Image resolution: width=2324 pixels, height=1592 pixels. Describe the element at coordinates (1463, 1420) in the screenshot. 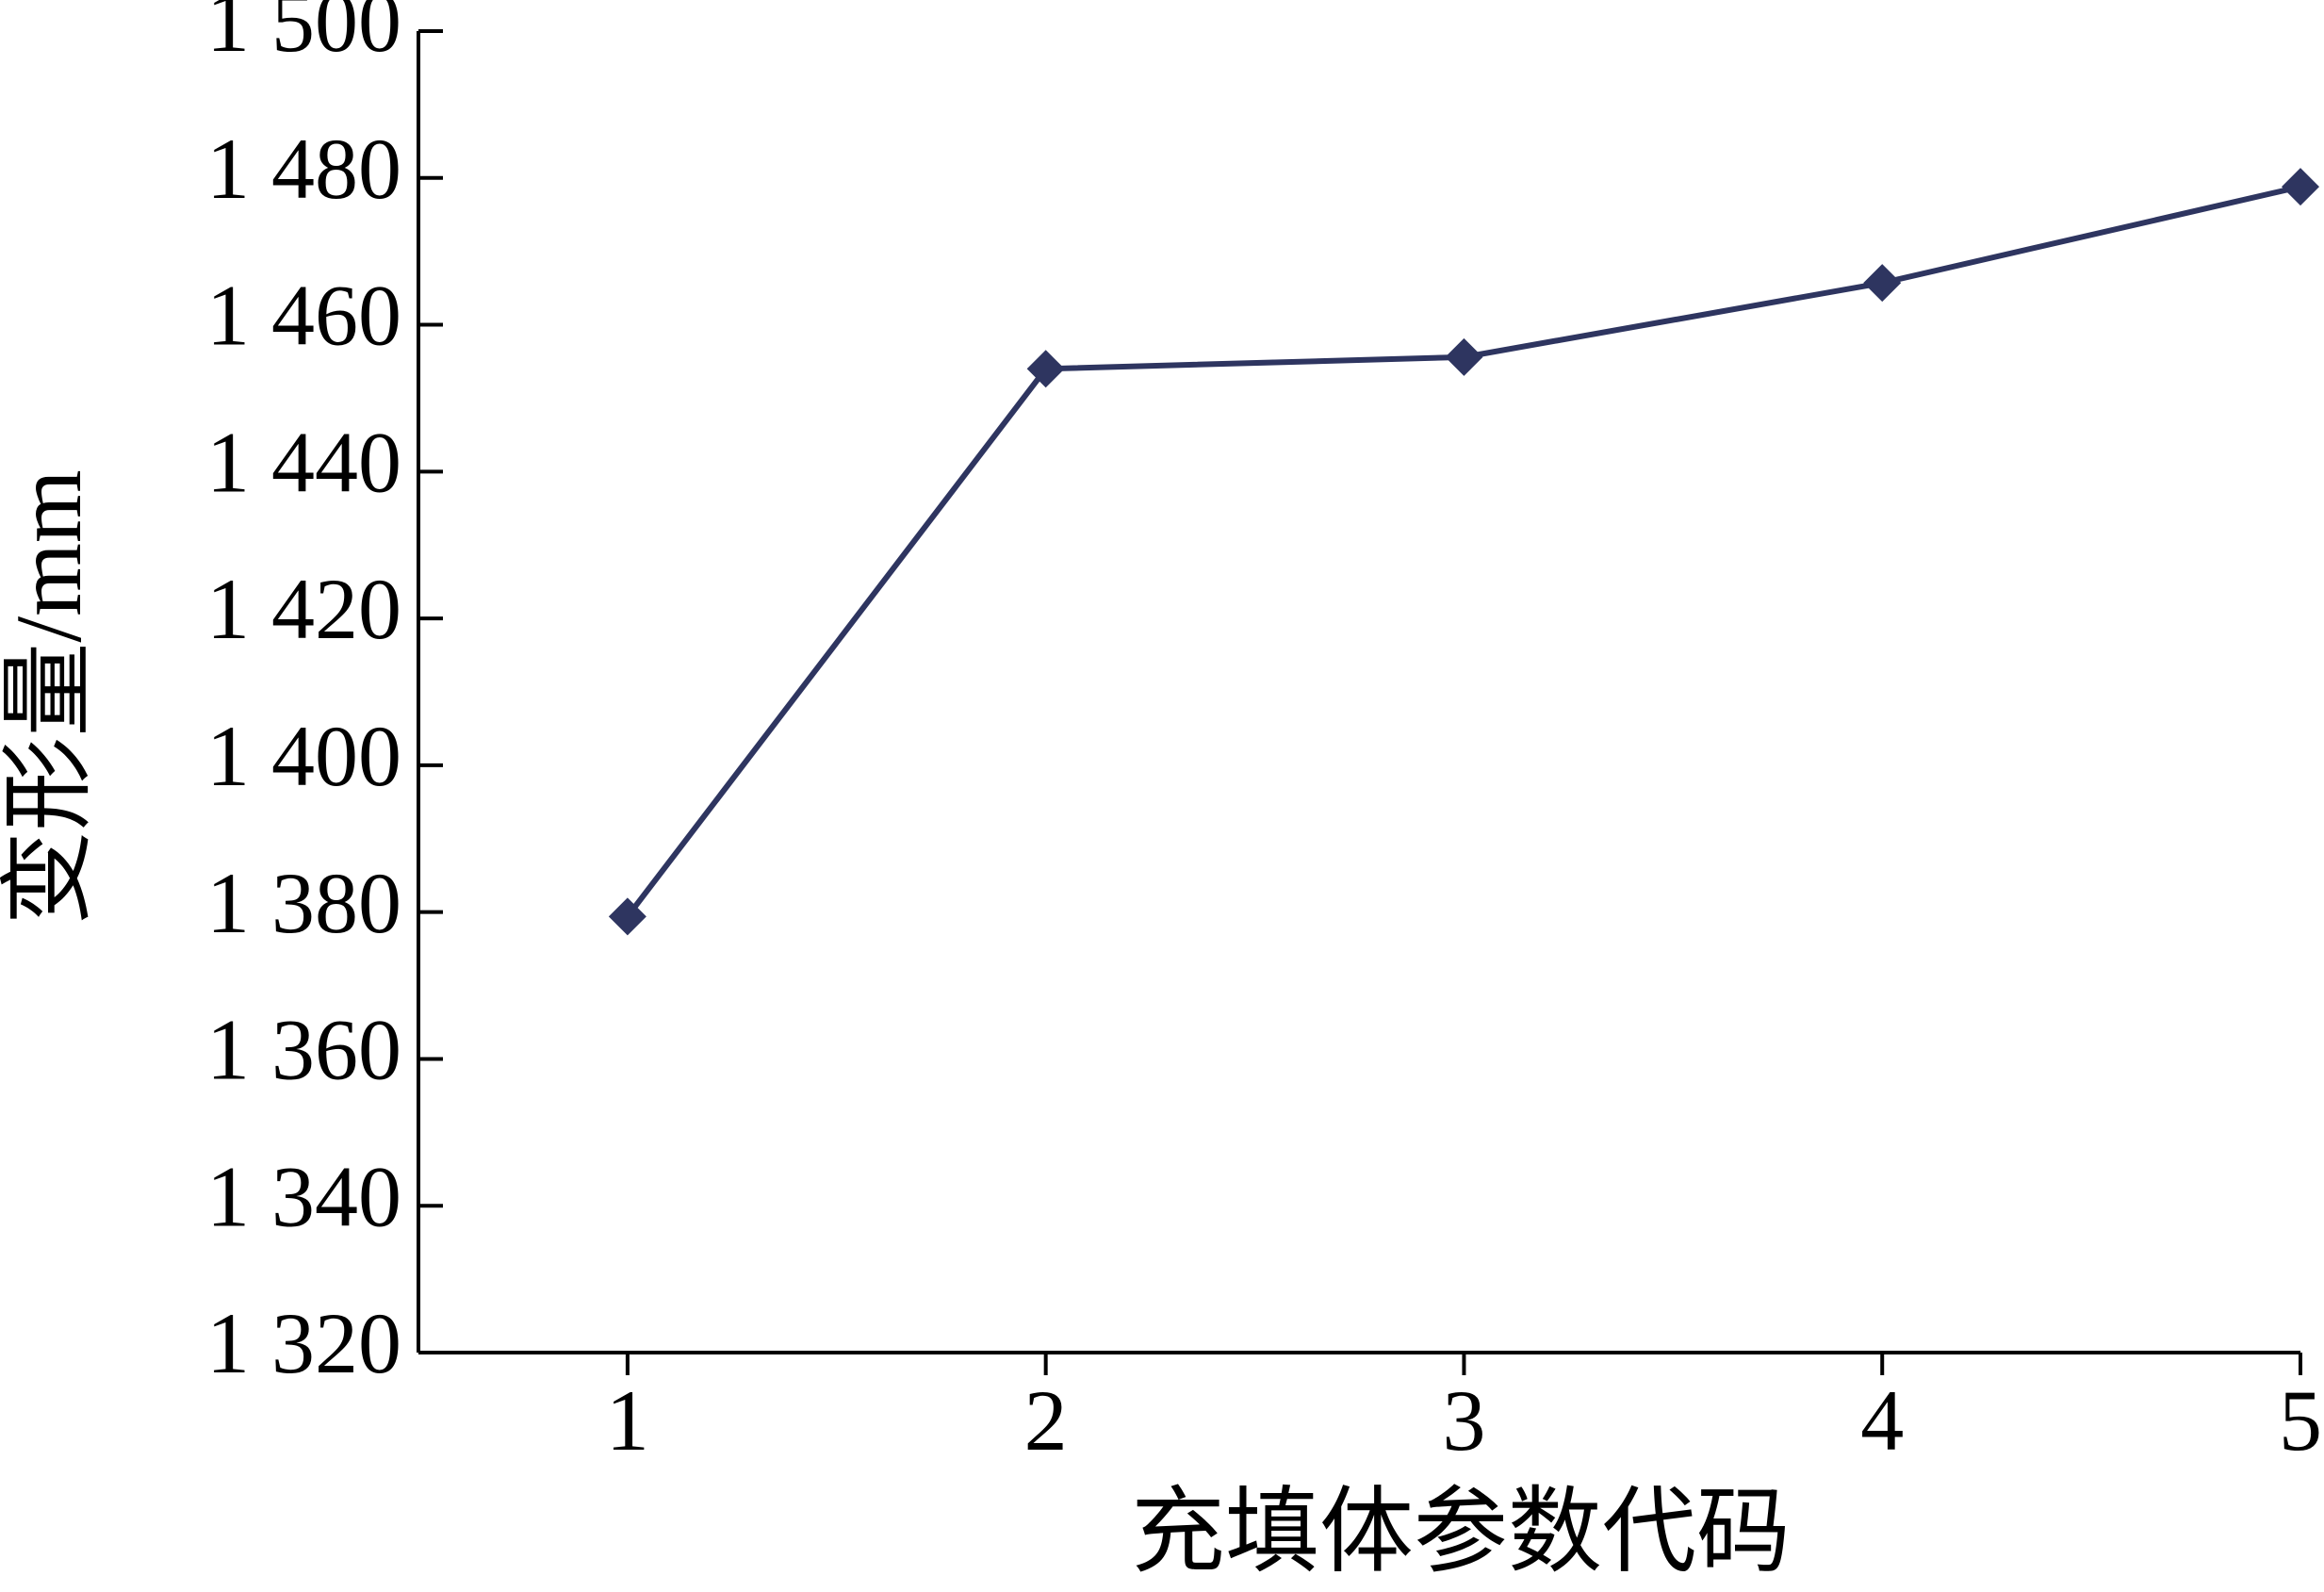

I see `x-tick-label: 3` at that location.